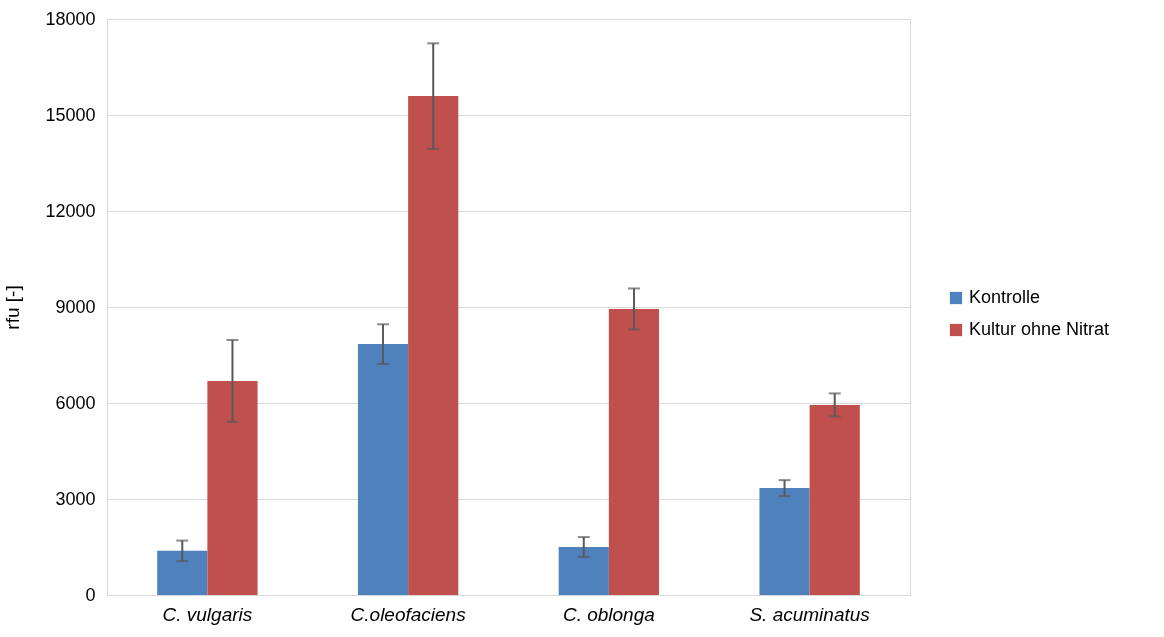  I want to click on y-tick-label: 9000, so click(75, 306).